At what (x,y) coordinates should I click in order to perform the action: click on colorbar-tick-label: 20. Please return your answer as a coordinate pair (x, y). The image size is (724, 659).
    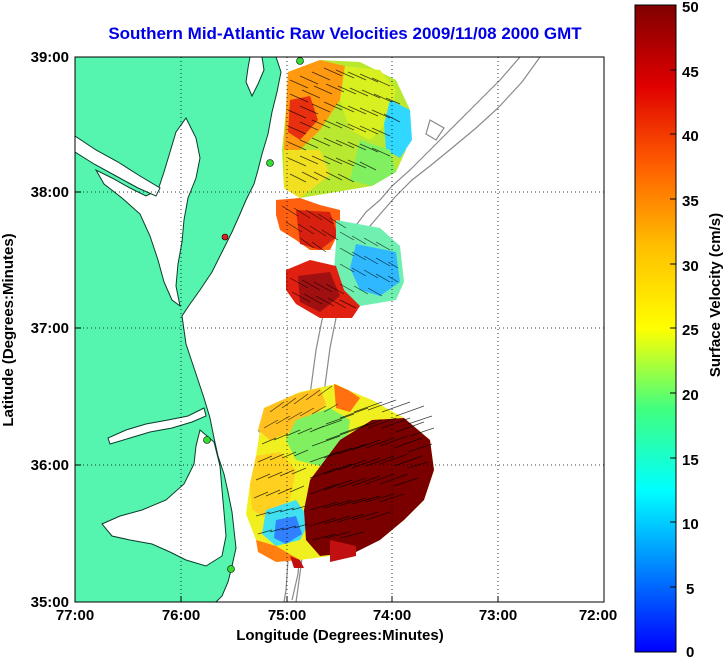
    Looking at the image, I should click on (690, 395).